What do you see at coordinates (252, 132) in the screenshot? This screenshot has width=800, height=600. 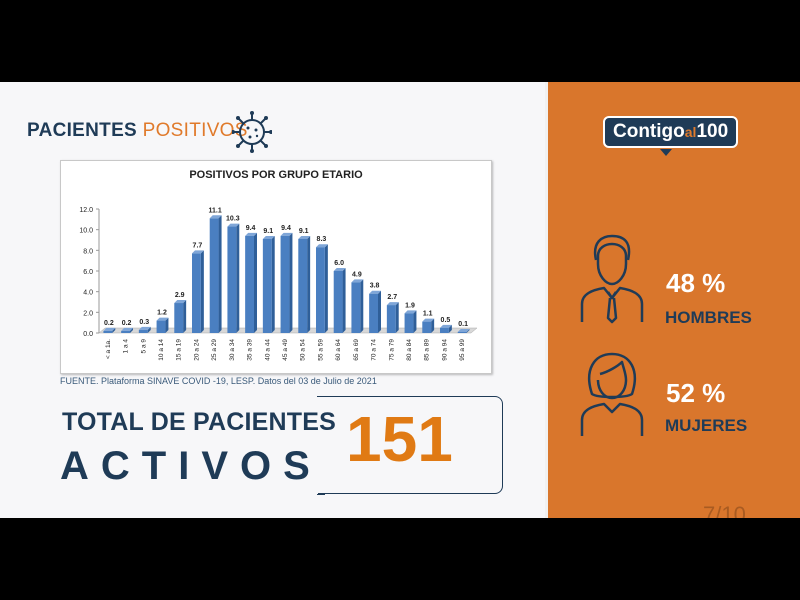 I see `virus-icon` at bounding box center [252, 132].